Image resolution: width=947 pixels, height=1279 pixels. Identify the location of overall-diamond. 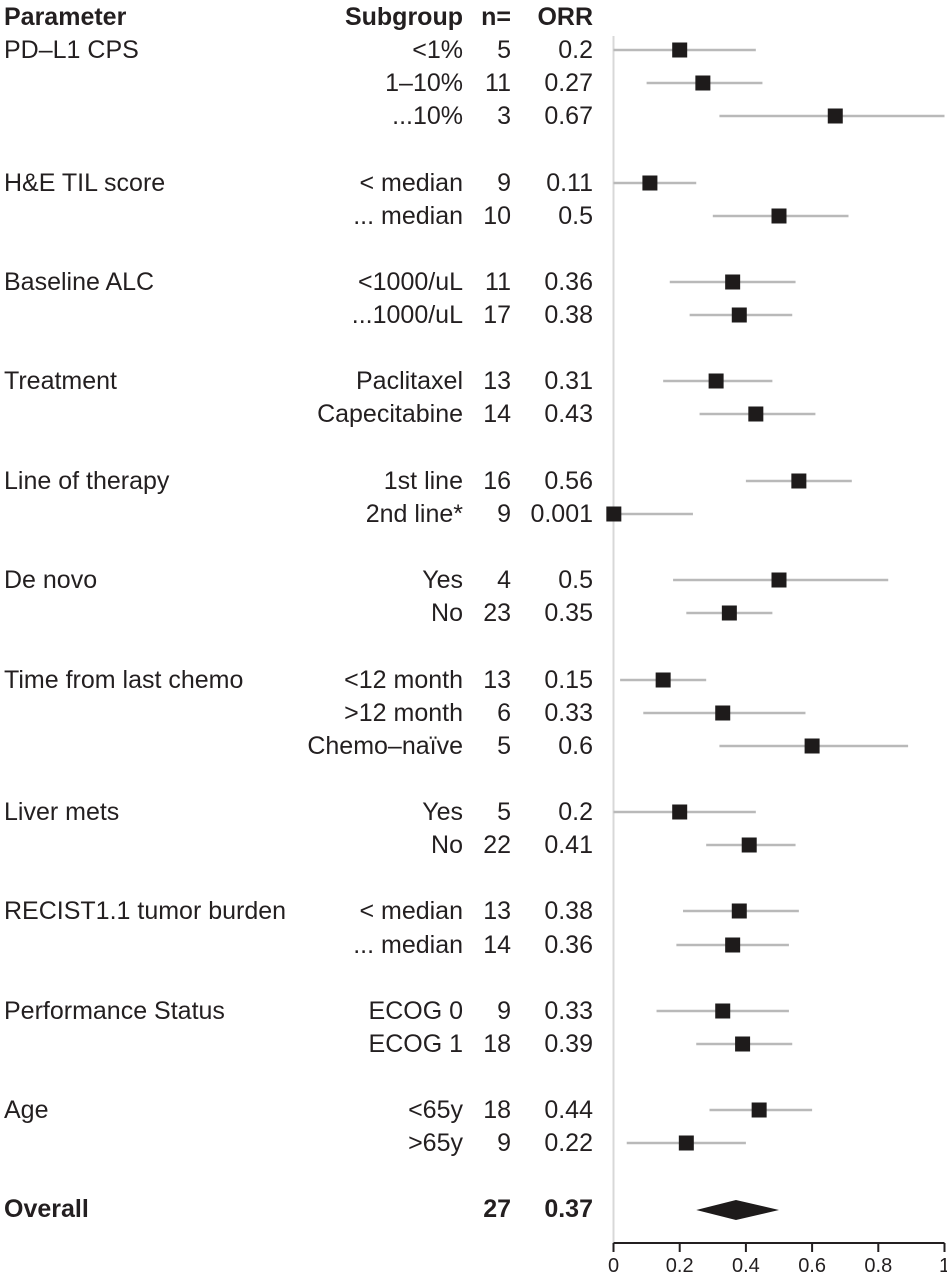
(737, 1210).